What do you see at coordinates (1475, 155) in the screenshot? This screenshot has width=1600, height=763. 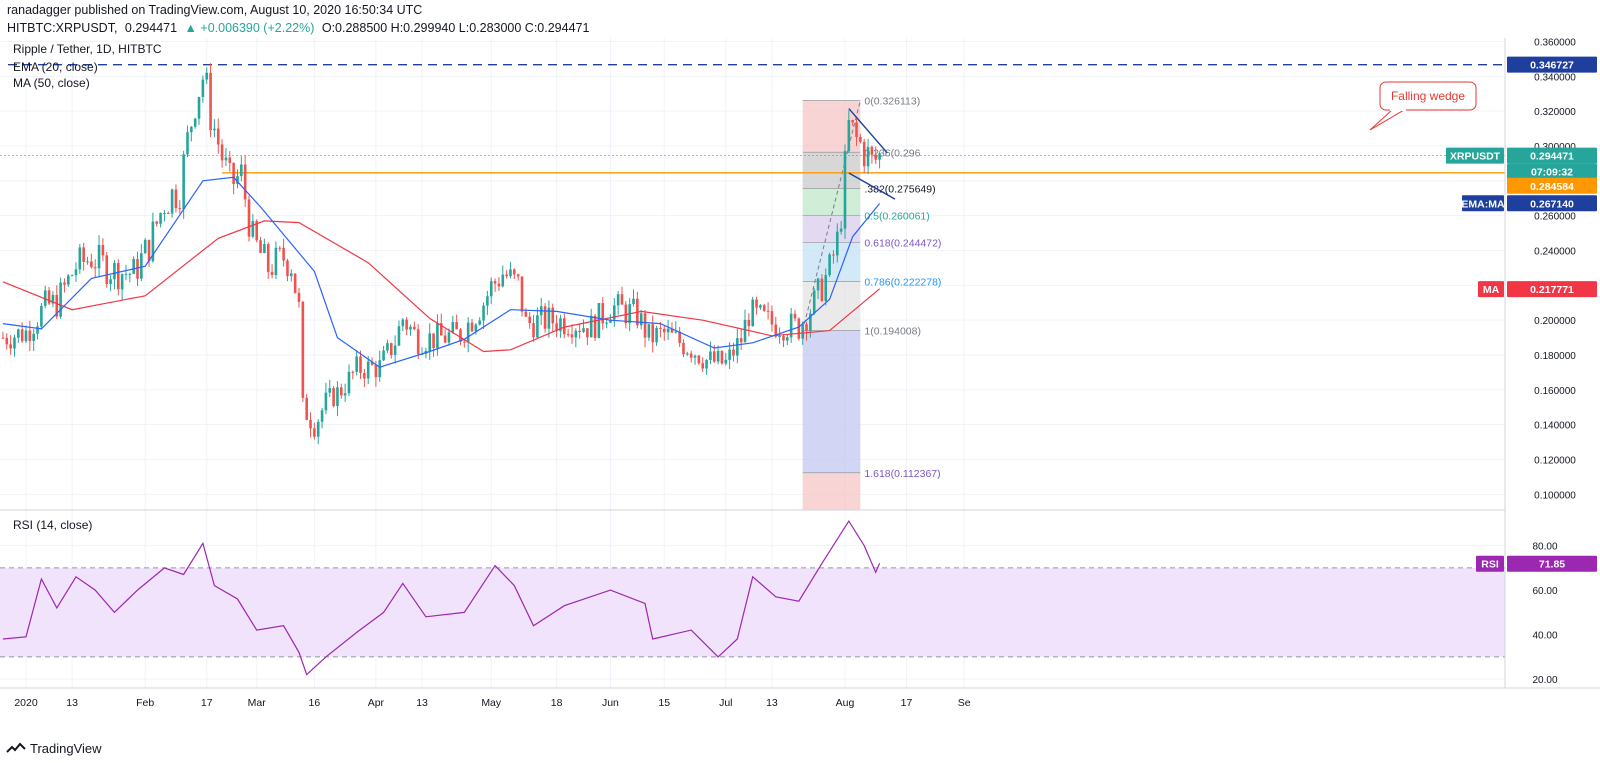 I see `xrpusdt-name-tag-bg` at bounding box center [1475, 155].